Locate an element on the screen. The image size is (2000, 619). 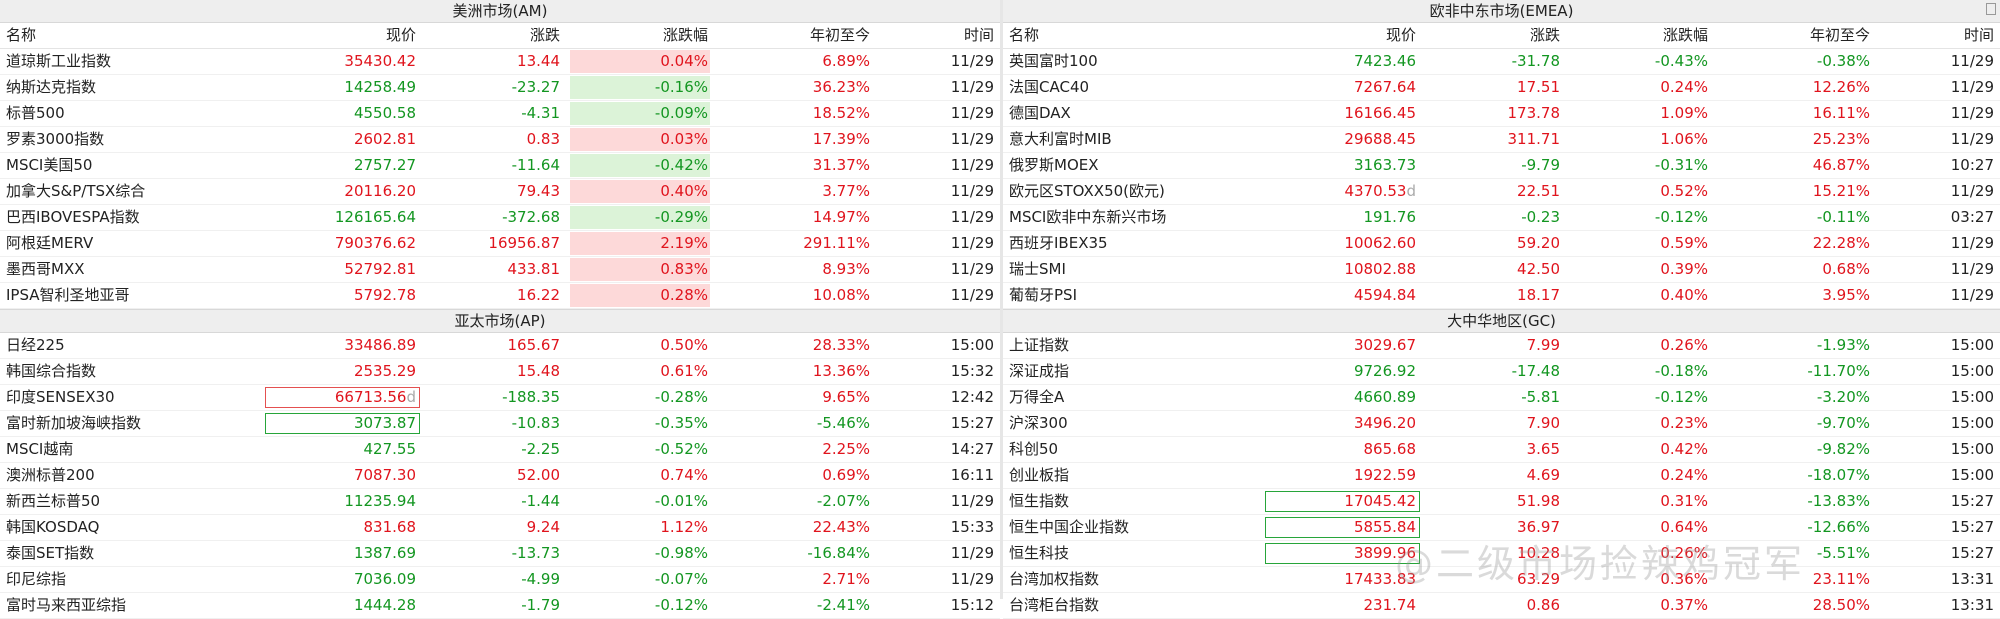
table-row: 韩国综合指数 2535.29 15.48 0.61% 13.36% 15:32 is located at coordinates (500, 372).